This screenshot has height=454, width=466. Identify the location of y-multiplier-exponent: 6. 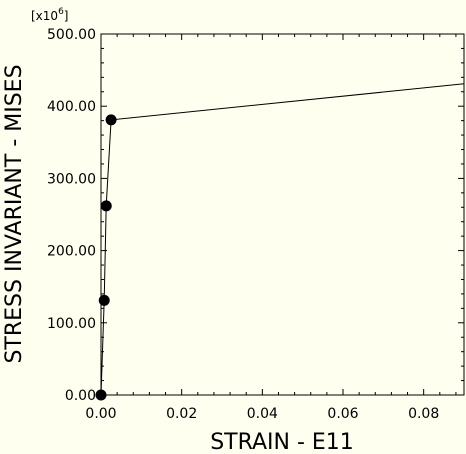
(61, 12).